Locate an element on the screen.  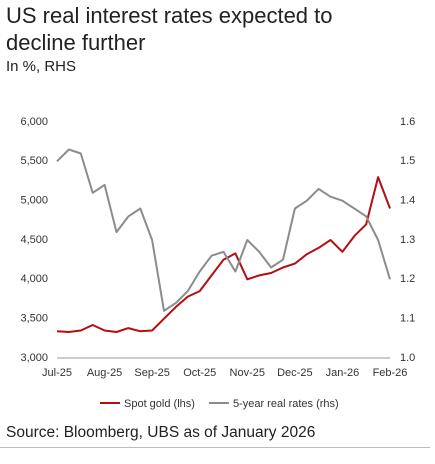
y2-tick-label: 1.3 is located at coordinates (407, 240).